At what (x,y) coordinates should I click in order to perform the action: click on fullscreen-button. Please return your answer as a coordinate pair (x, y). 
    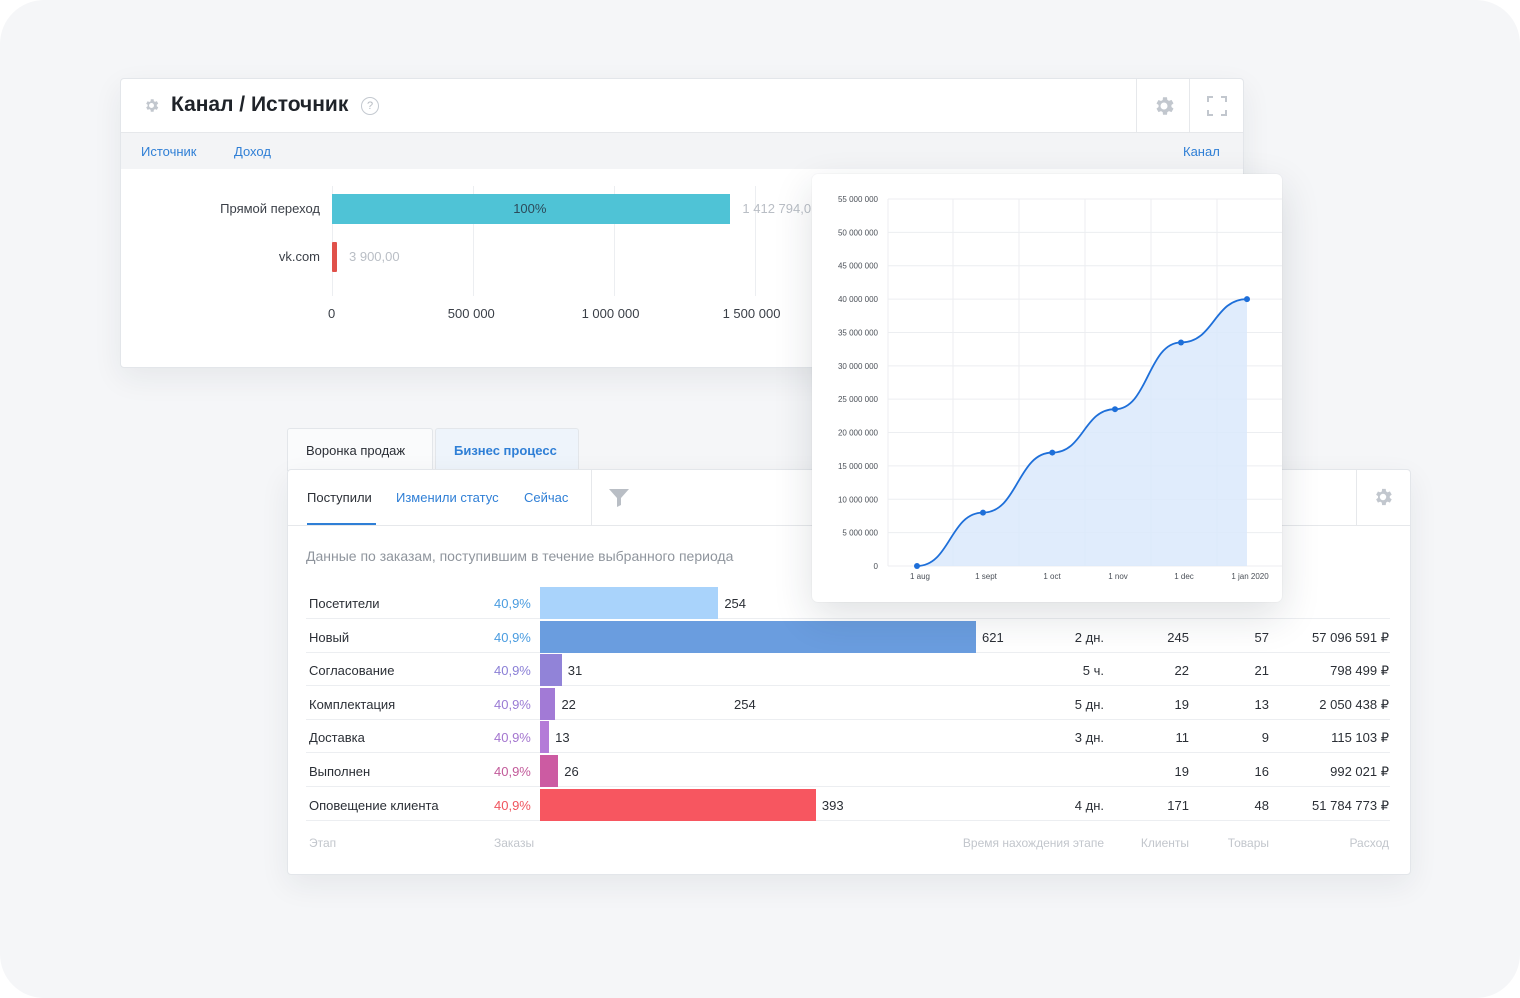
    Looking at the image, I should click on (1216, 105).